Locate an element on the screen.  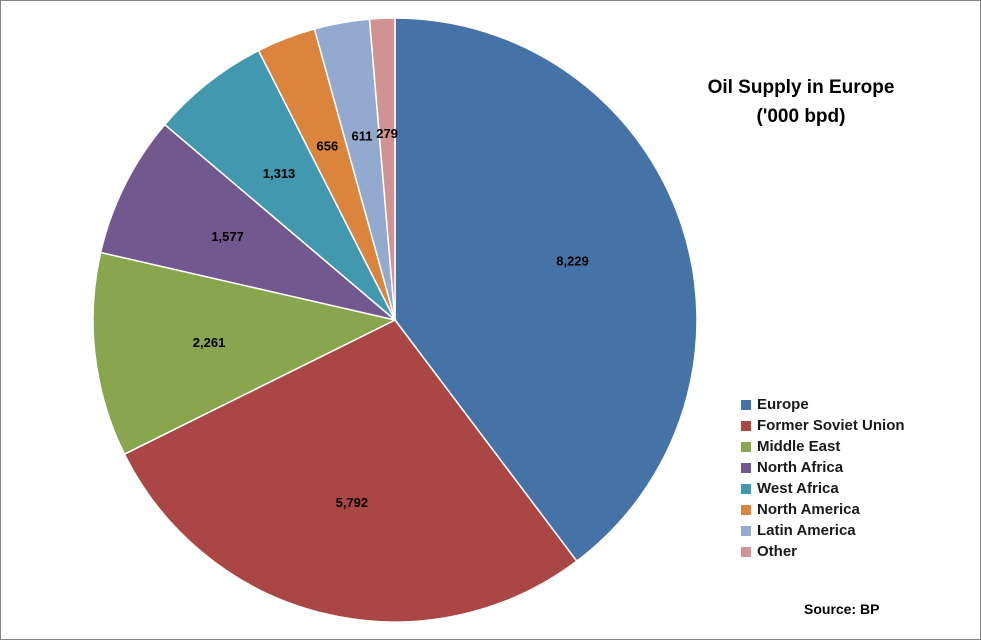
data-label: 1,577 is located at coordinates (227, 236).